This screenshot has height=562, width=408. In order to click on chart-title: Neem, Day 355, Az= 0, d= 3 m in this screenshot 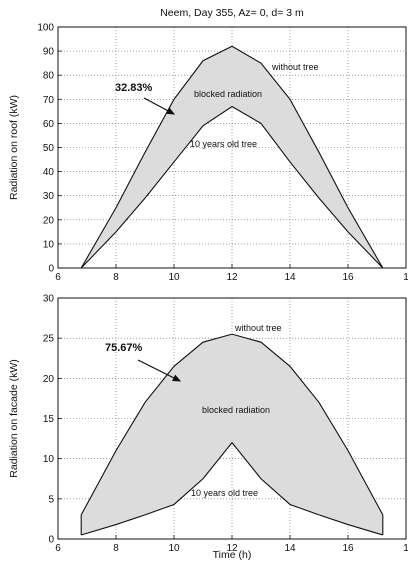, I will do `click(232, 13)`.